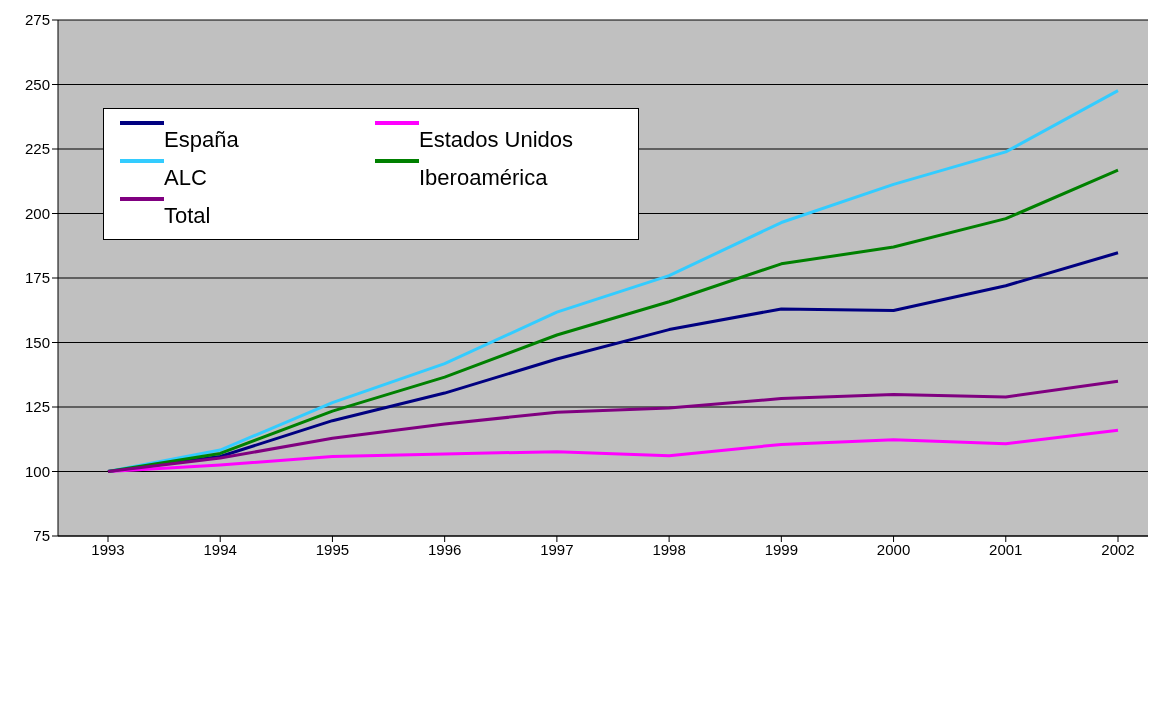  I want to click on legend-label: España, so click(201, 140).